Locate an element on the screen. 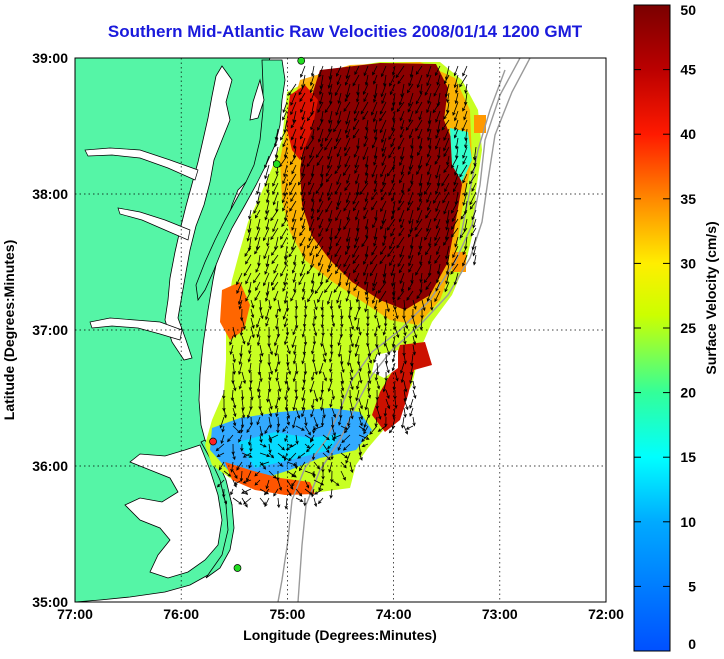 This screenshot has height=659, width=724. radar-station-site-hatteras is located at coordinates (213, 441).